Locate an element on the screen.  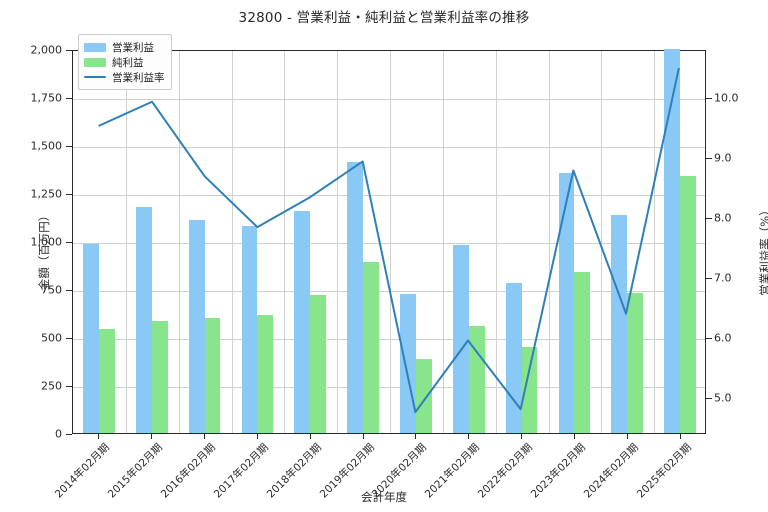
legend-label-operating-profit: 営業利益 is located at coordinates (133, 47).